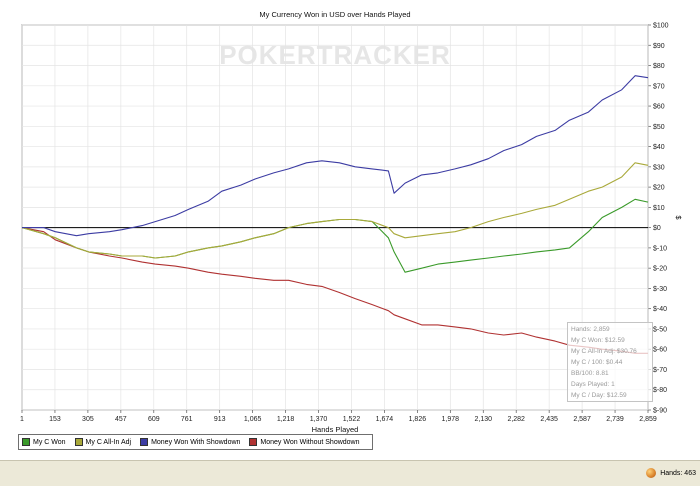 The height and width of the screenshot is (486, 700). I want to click on x-tick-label: 2,587, so click(582, 419).